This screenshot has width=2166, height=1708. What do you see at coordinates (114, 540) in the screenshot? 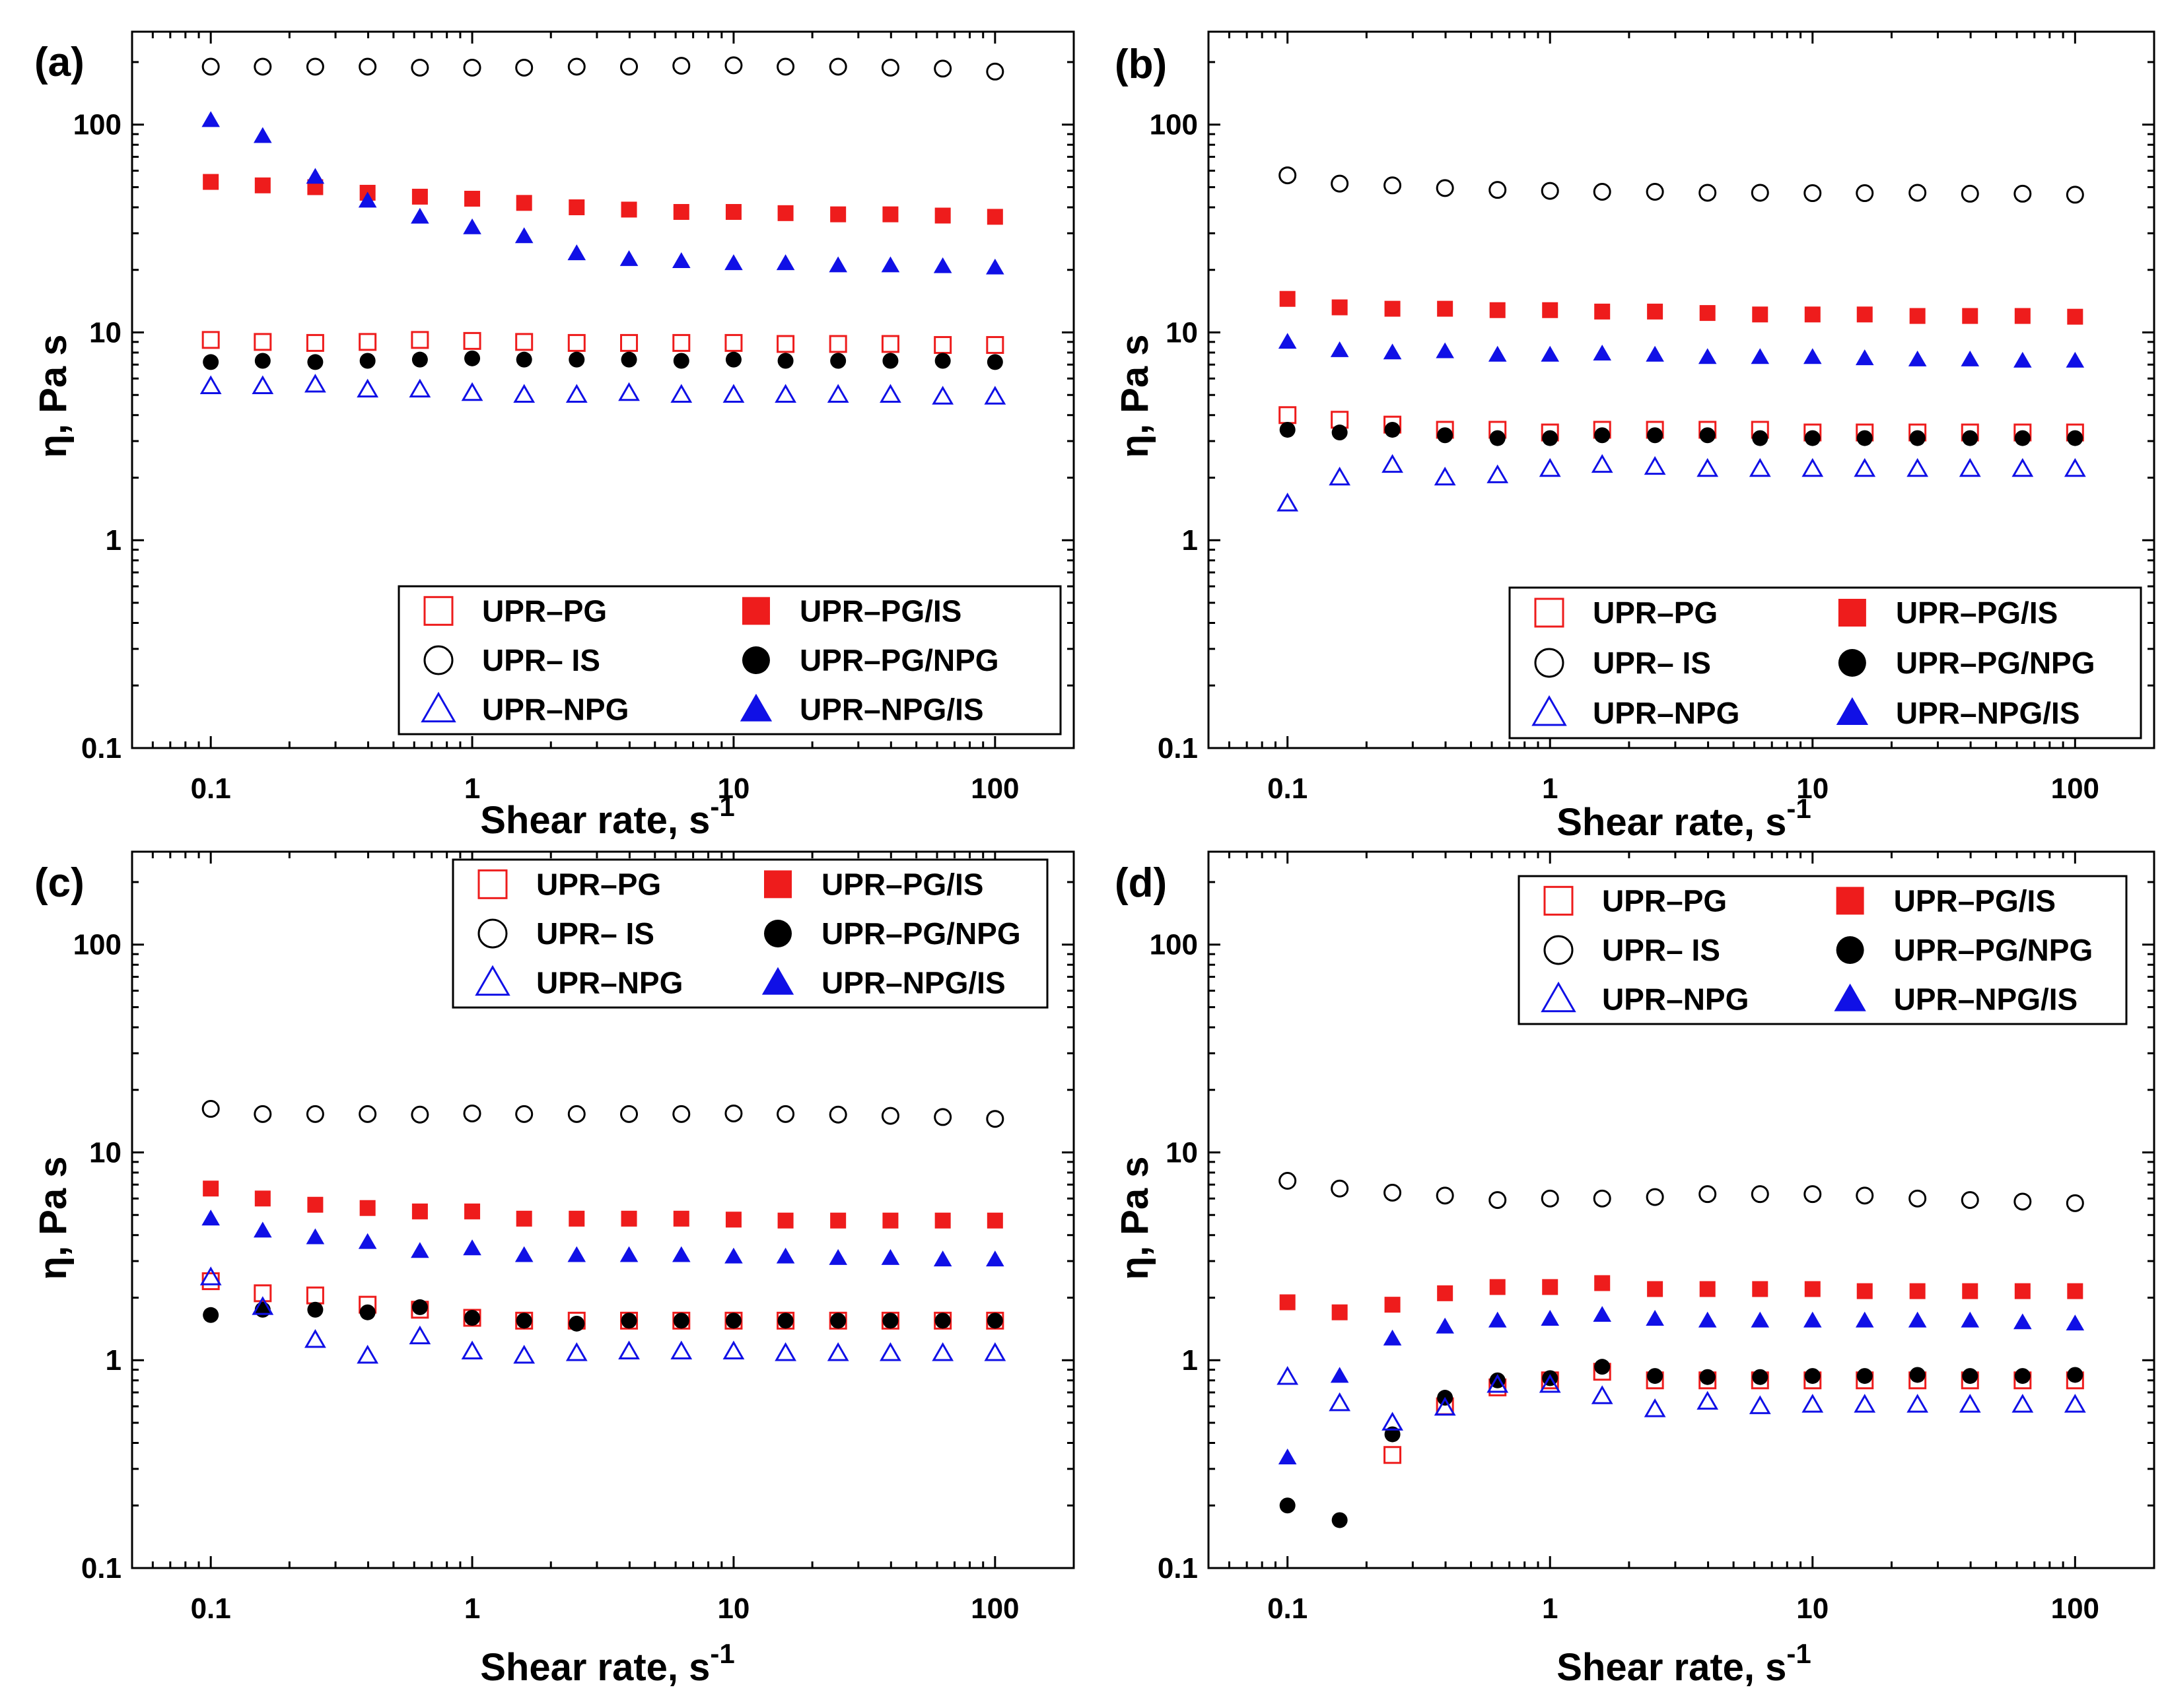
I see `y-tick-label: 1` at bounding box center [114, 540].